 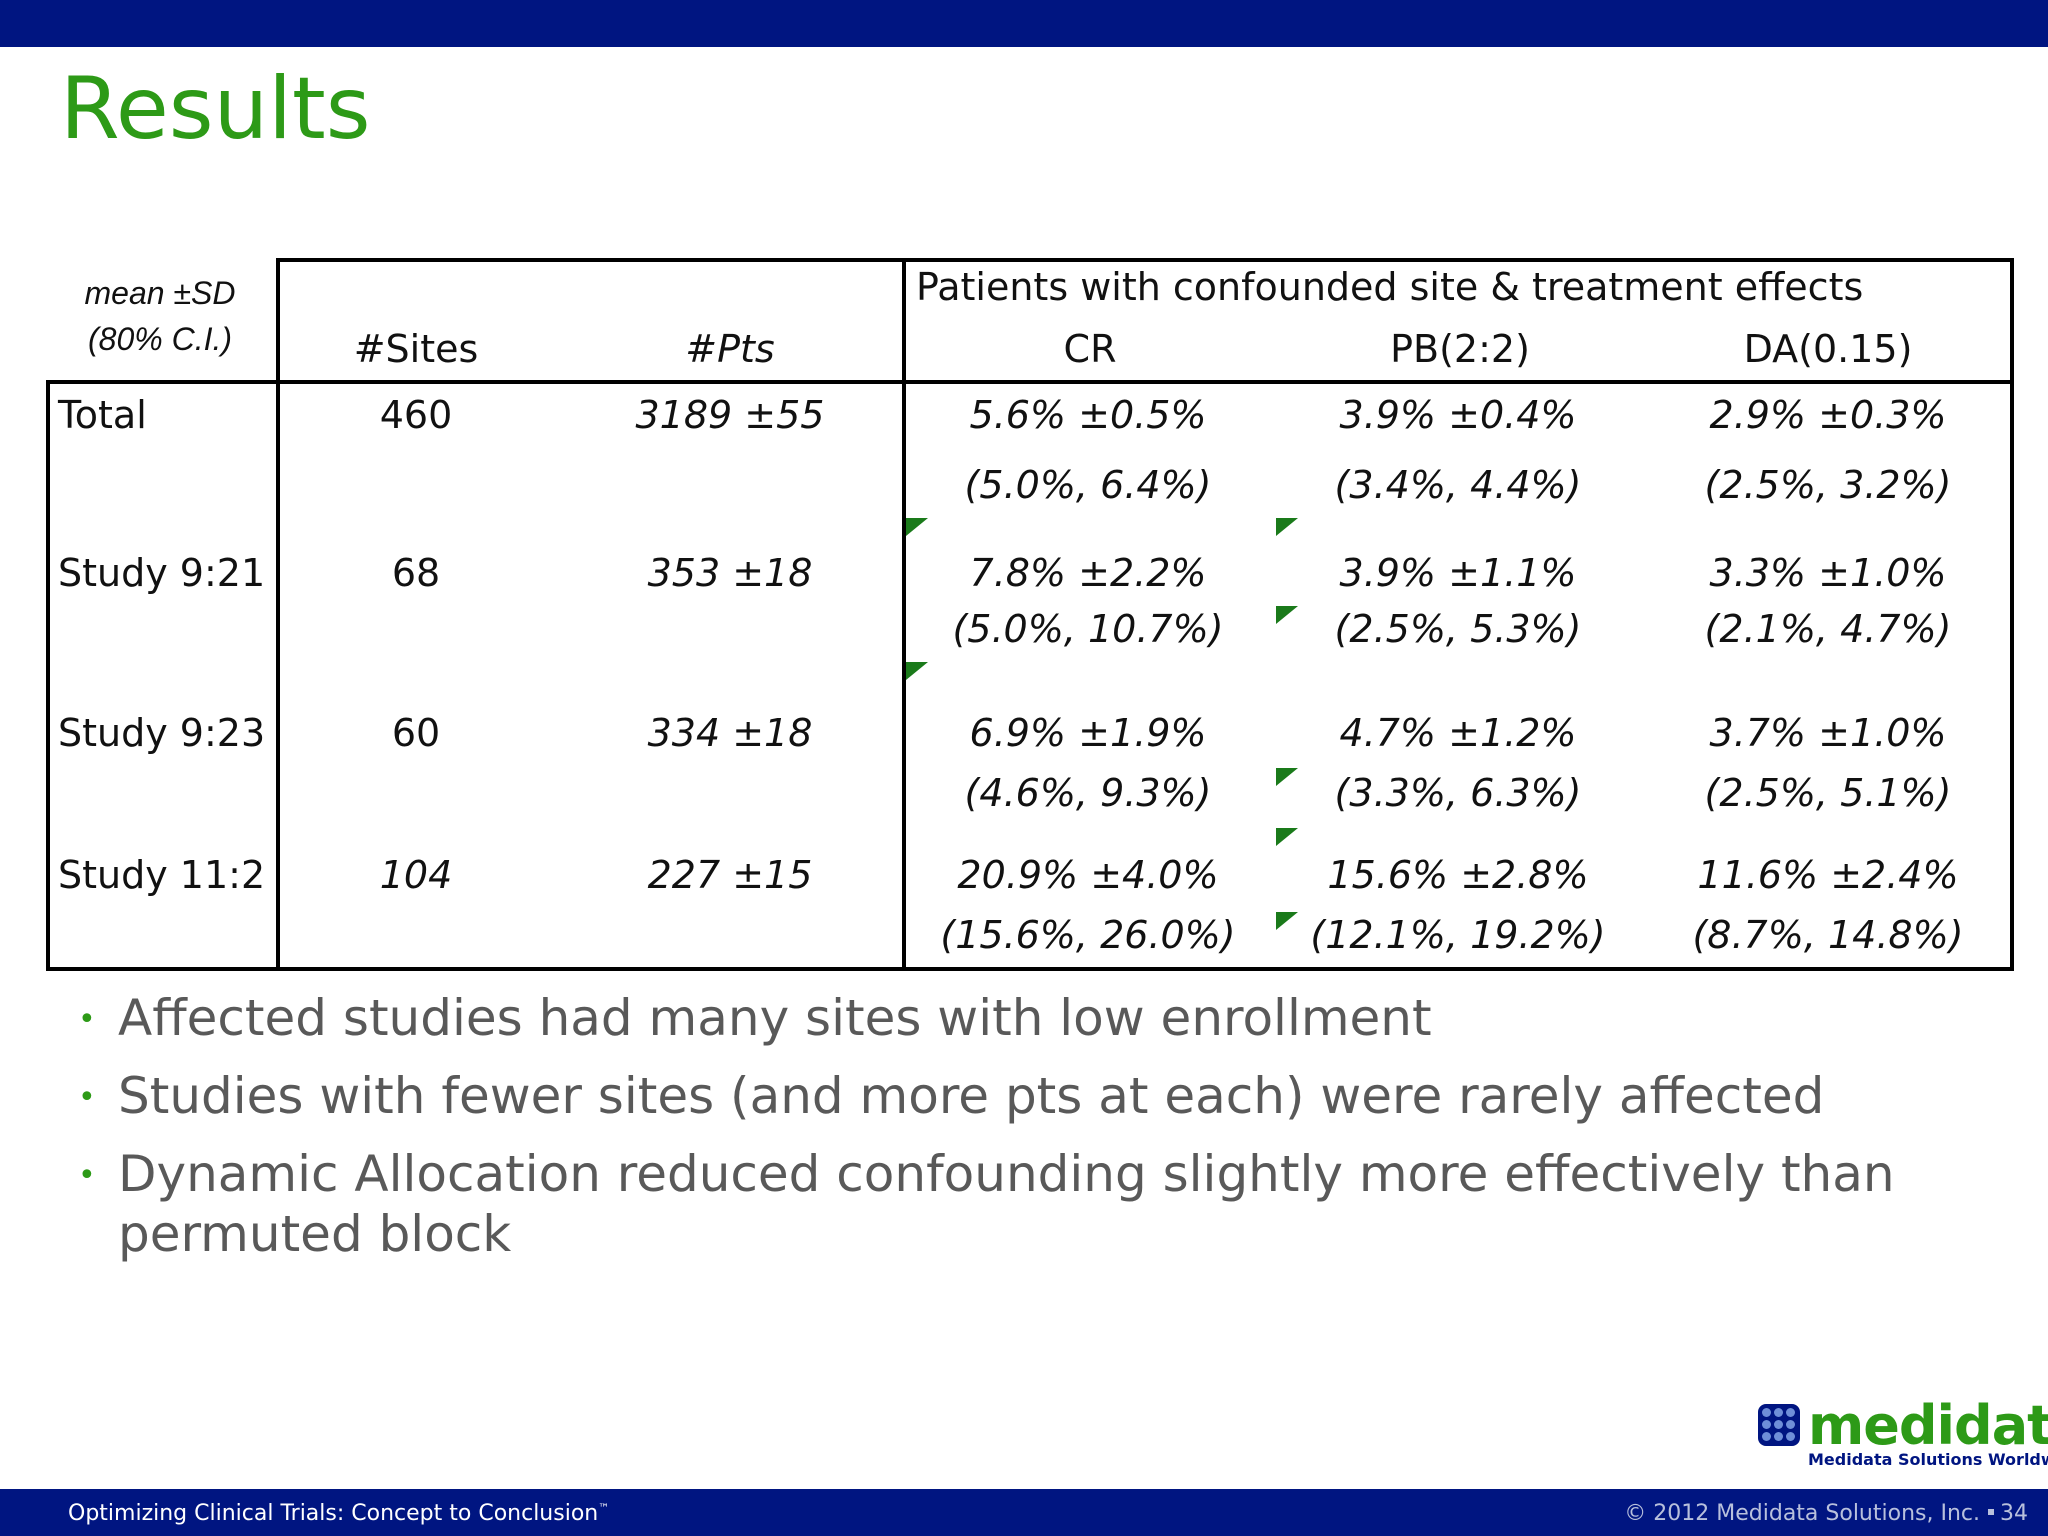 I want to click on cell-cr: 20.9% ±4.0%, so click(x=1088, y=875).